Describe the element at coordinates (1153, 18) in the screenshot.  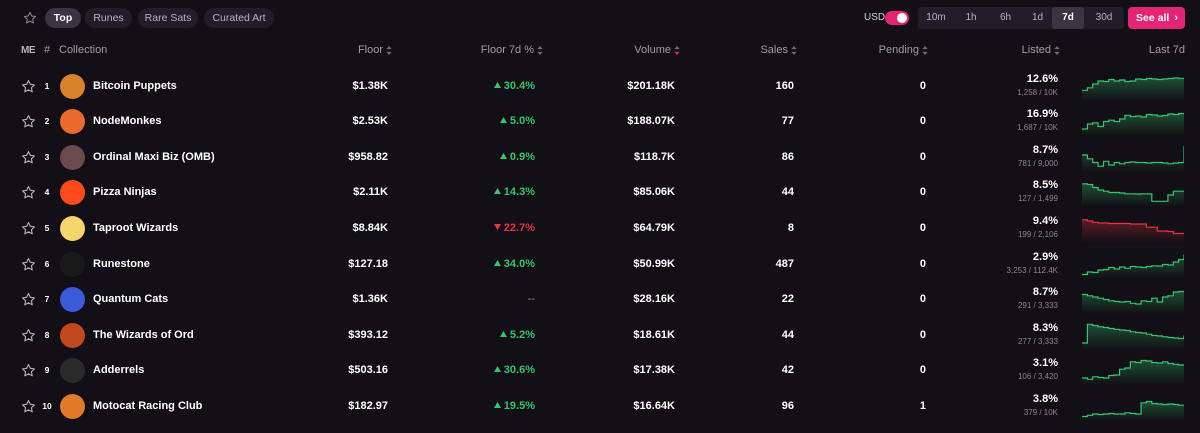
I see `see-all-label: See all` at that location.